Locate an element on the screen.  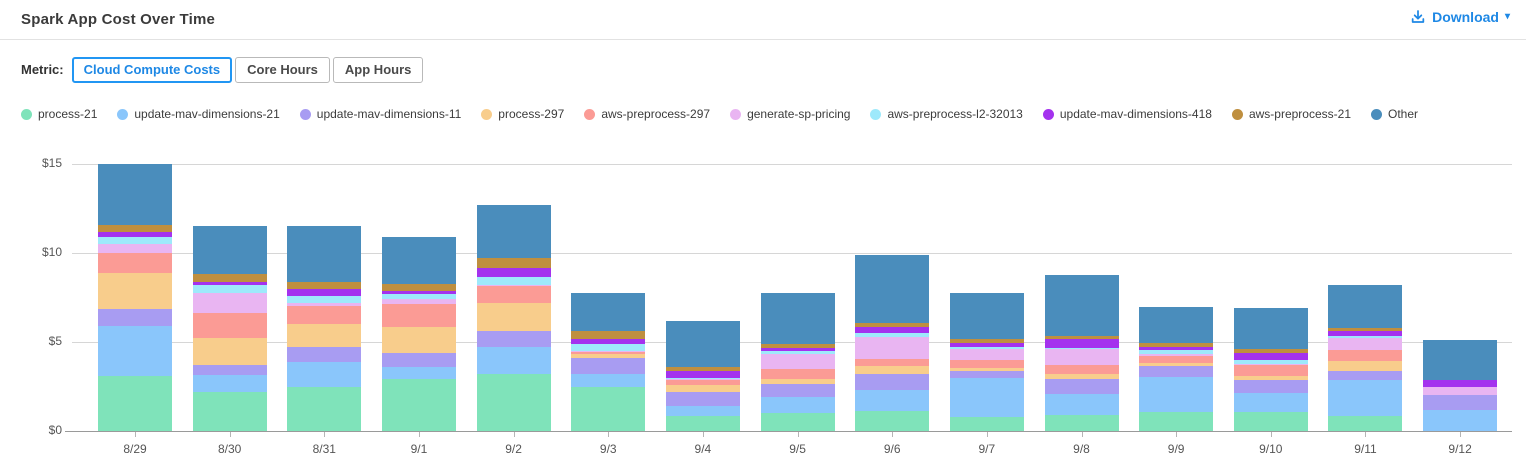
legend-item: process-21 is located at coordinates (59, 114).